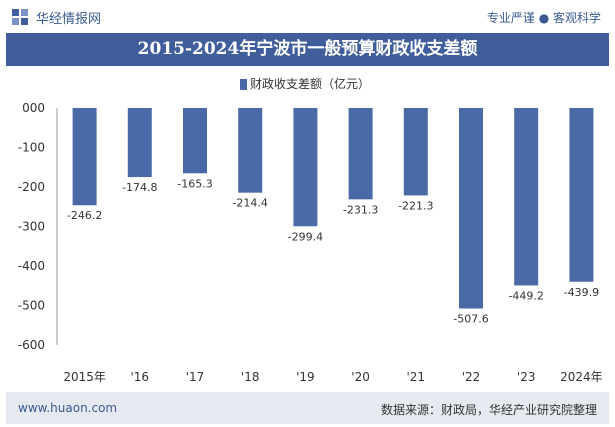 The height and width of the screenshot is (427, 615). Describe the element at coordinates (526, 377) in the screenshot. I see `x-tick-label: '23` at that location.